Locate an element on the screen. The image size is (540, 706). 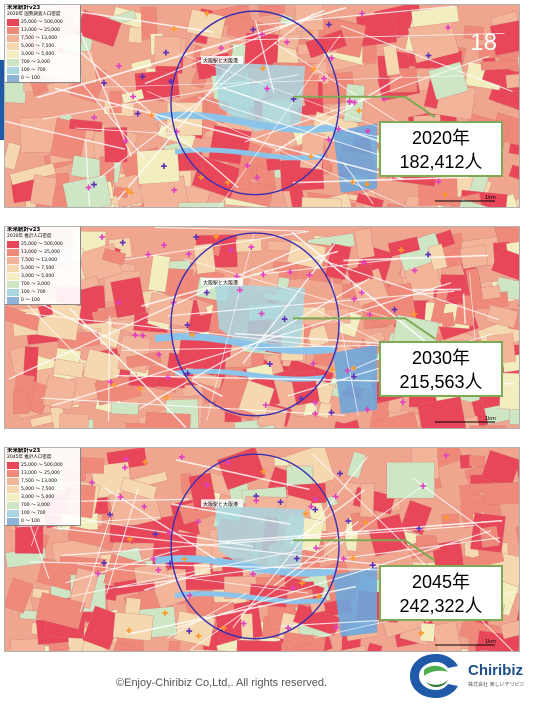
callout-population: 242,322人 is located at coordinates (441, 606).